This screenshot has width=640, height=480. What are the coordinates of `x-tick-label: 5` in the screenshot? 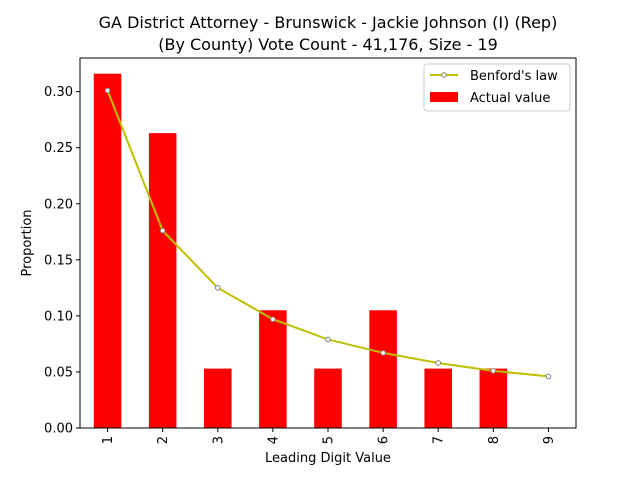 It's located at (329, 440).